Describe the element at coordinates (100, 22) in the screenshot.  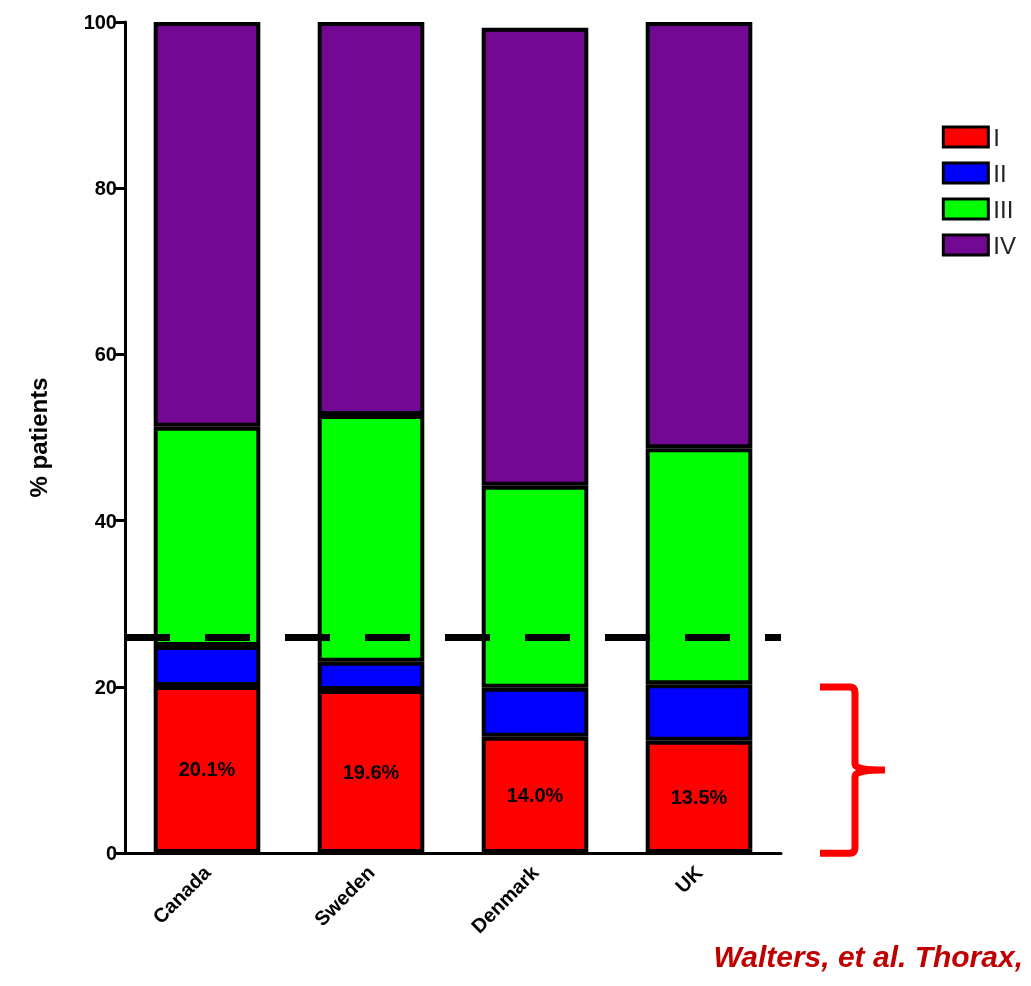
I see `y-tick-label: 100` at that location.